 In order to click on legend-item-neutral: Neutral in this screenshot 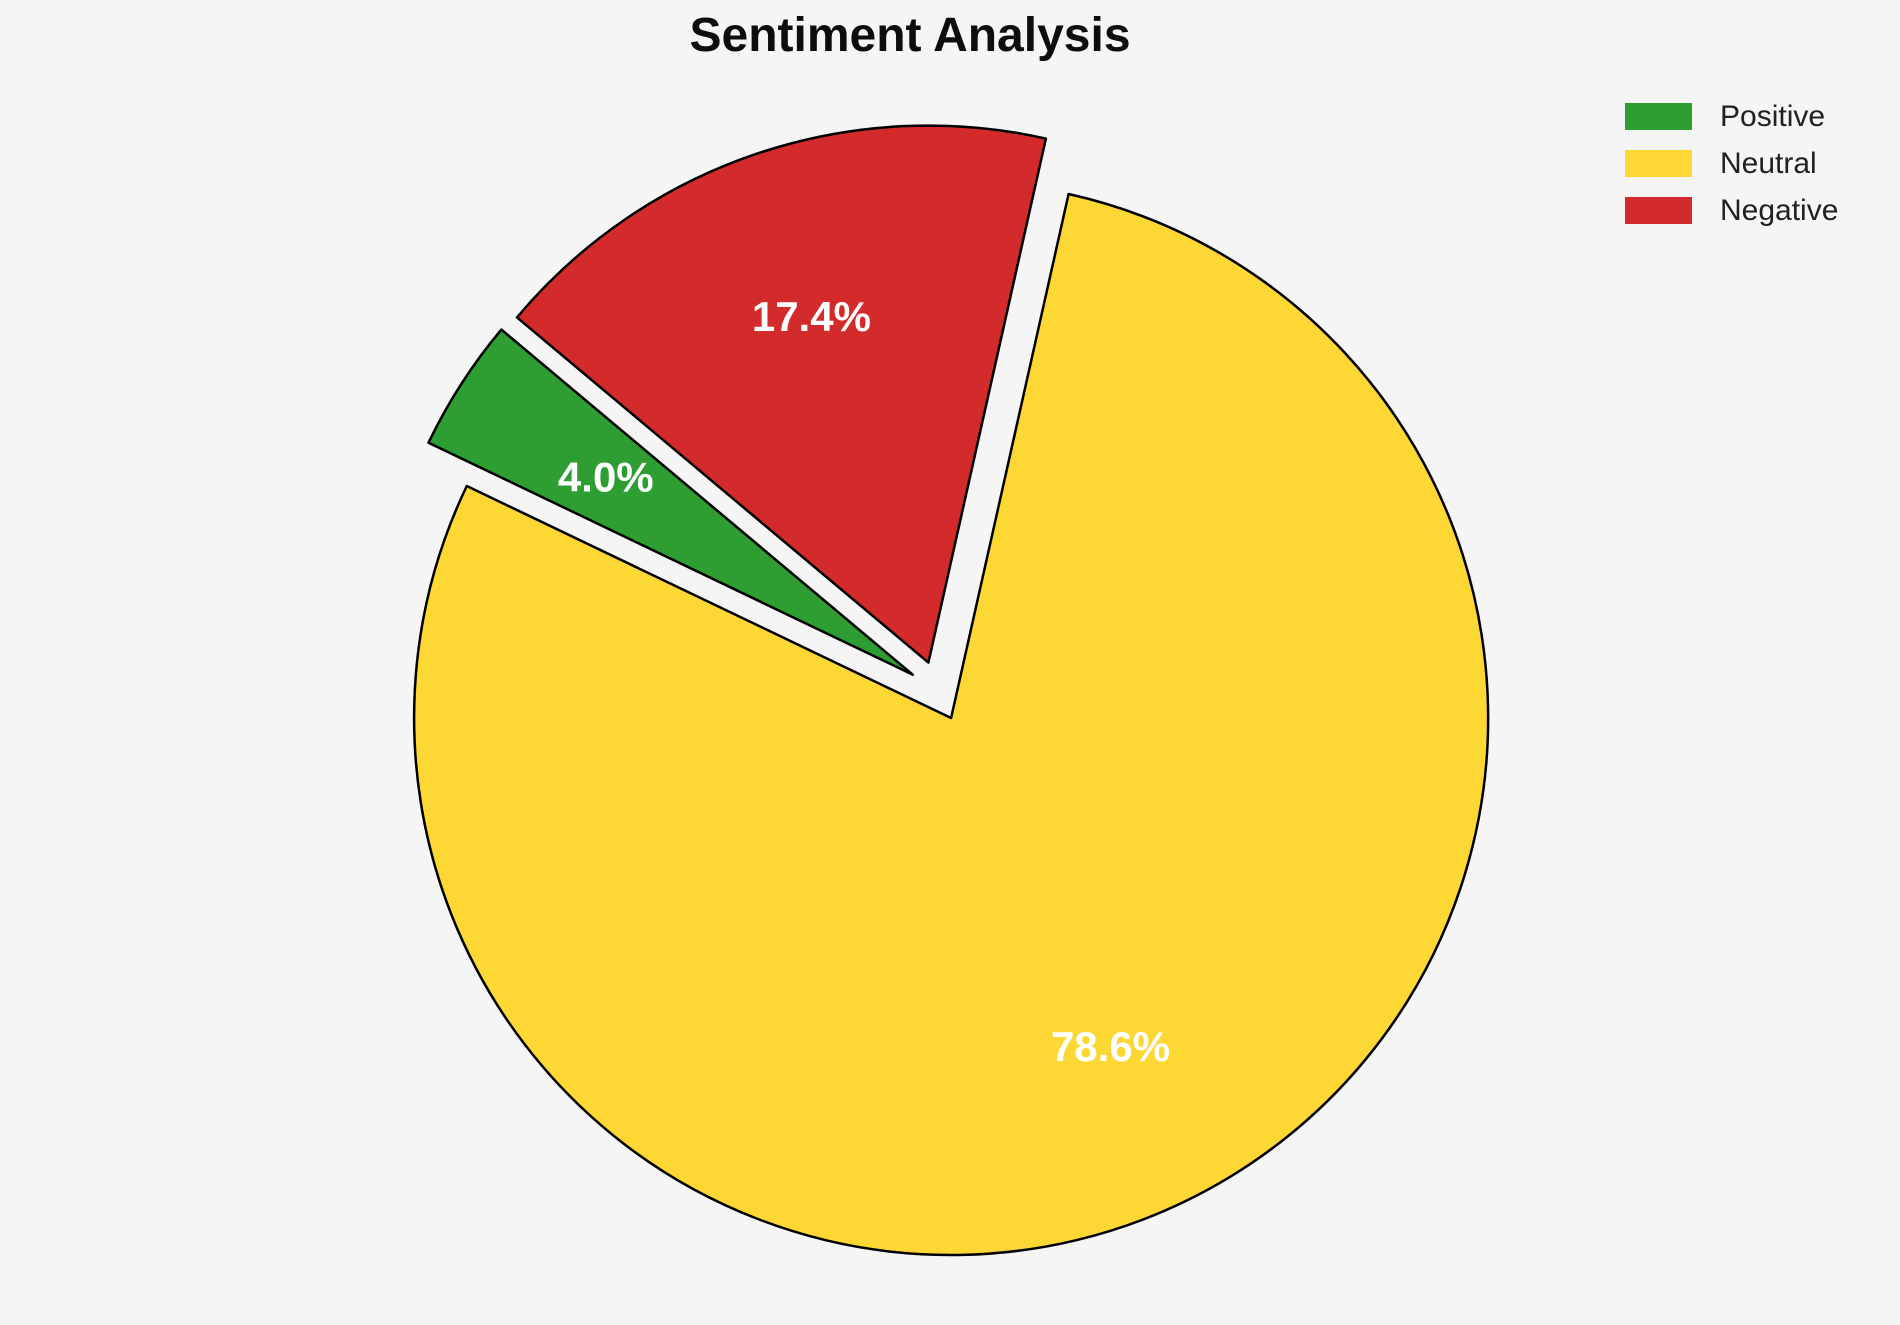, I will do `click(1731, 163)`.